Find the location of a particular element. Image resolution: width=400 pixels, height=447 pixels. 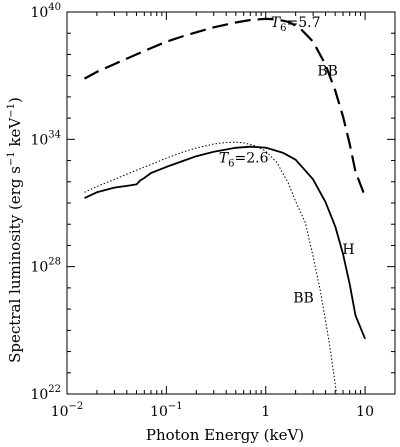

y-axis-label-main: Spectral luminosity (erg s is located at coordinates (15, 264).